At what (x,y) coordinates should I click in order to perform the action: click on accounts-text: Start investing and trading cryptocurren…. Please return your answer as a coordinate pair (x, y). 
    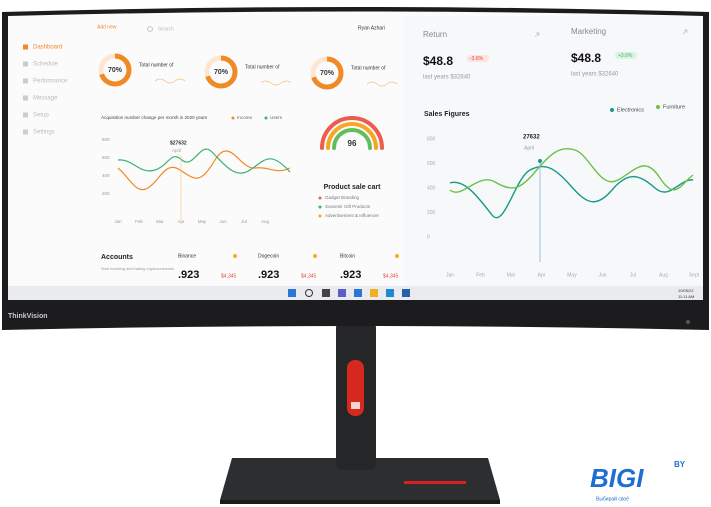
    Looking at the image, I should click on (137, 269).